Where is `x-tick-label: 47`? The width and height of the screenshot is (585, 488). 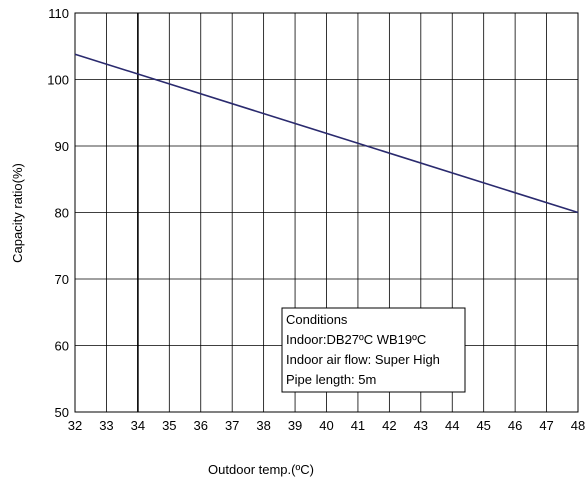 x-tick-label: 47 is located at coordinates (546, 425).